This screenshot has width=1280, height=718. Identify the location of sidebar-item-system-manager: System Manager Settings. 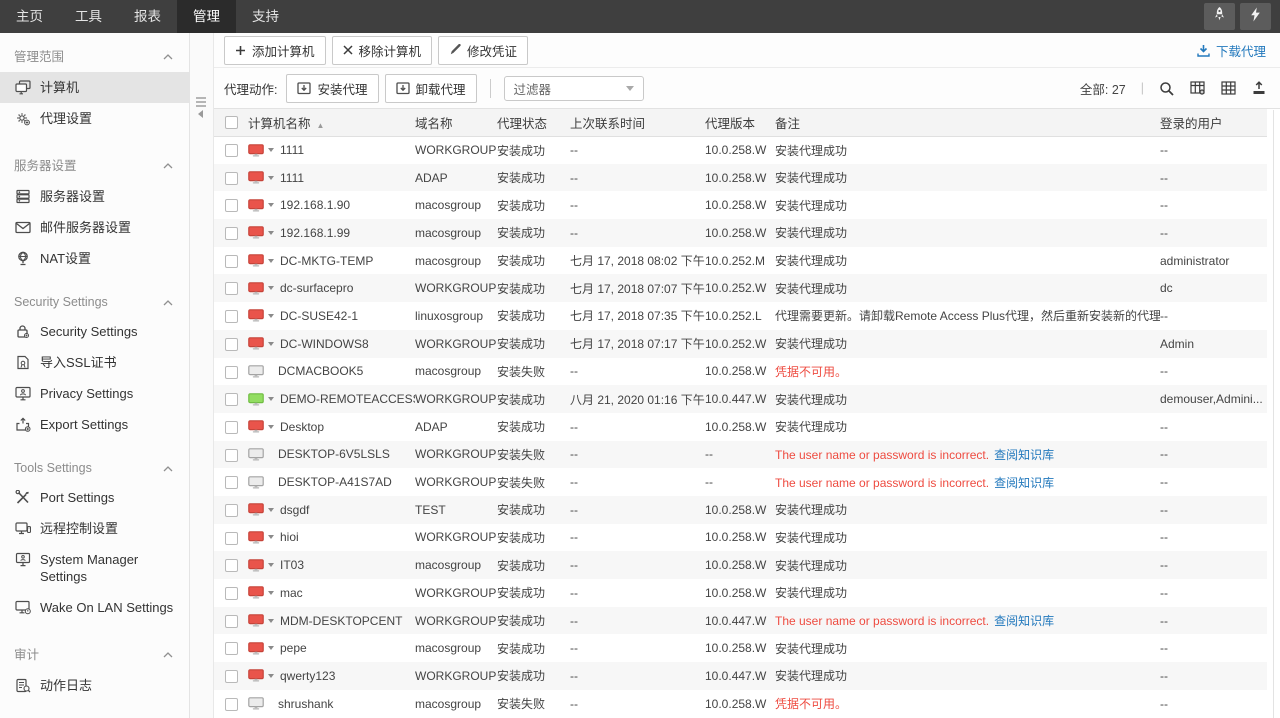
(94, 568).